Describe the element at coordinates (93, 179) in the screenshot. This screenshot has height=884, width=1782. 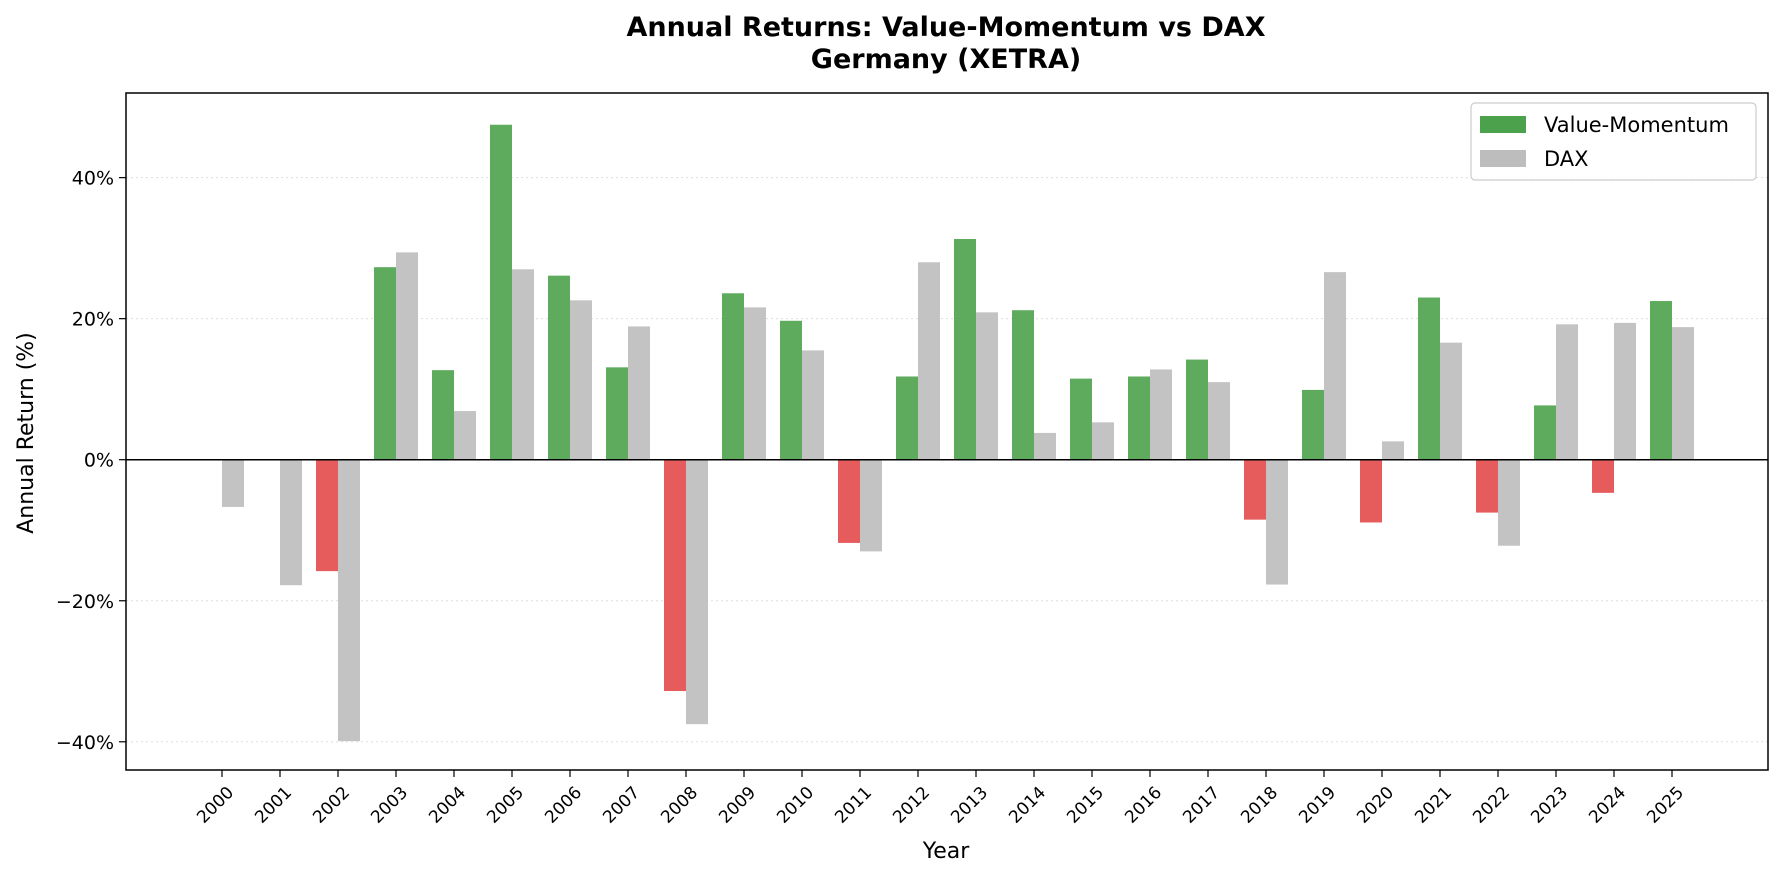
I see `y-tick-label: 40%` at that location.